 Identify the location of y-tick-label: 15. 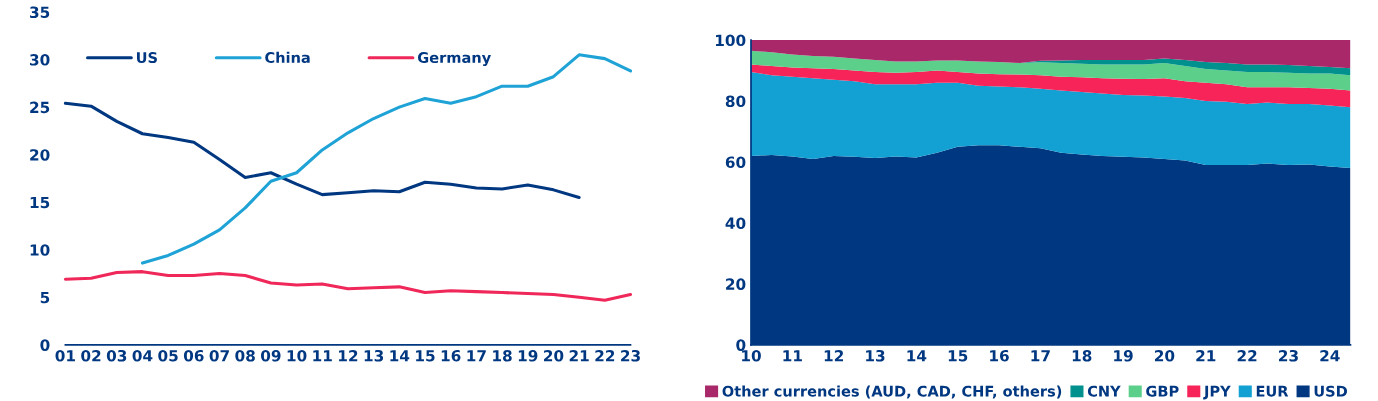
(40, 202).